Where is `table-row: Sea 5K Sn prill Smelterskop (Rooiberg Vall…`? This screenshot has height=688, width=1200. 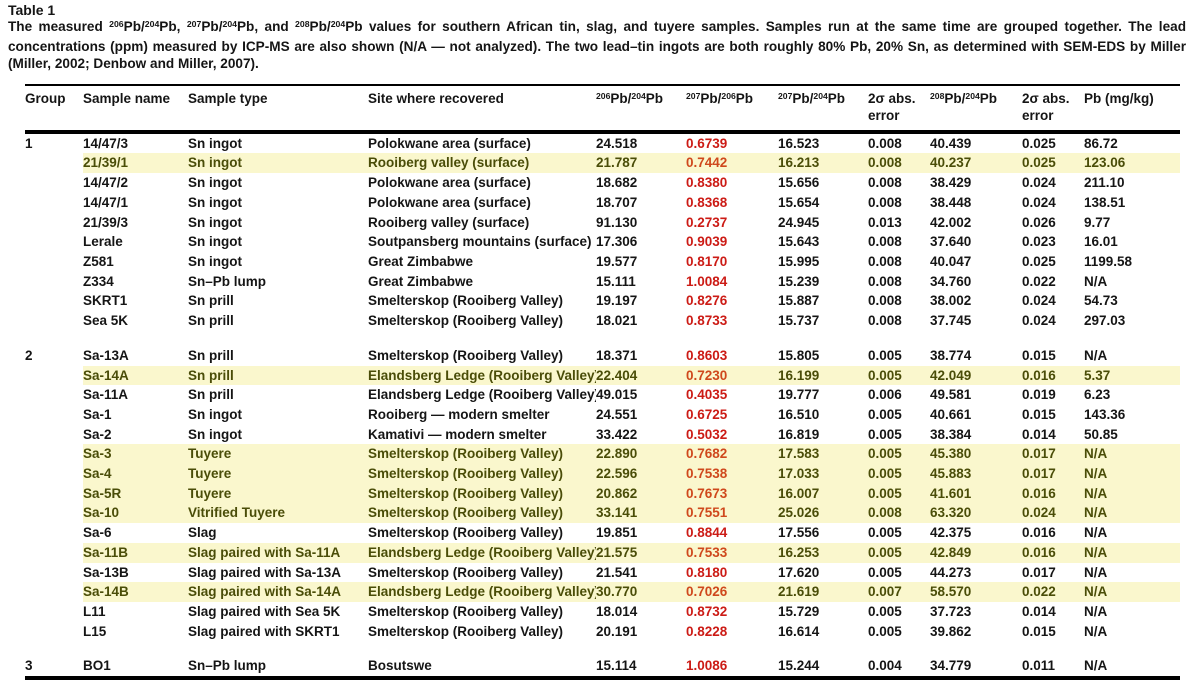 table-row: Sea 5K Sn prill Smelterskop (Rooiberg Vall… is located at coordinates (602, 321).